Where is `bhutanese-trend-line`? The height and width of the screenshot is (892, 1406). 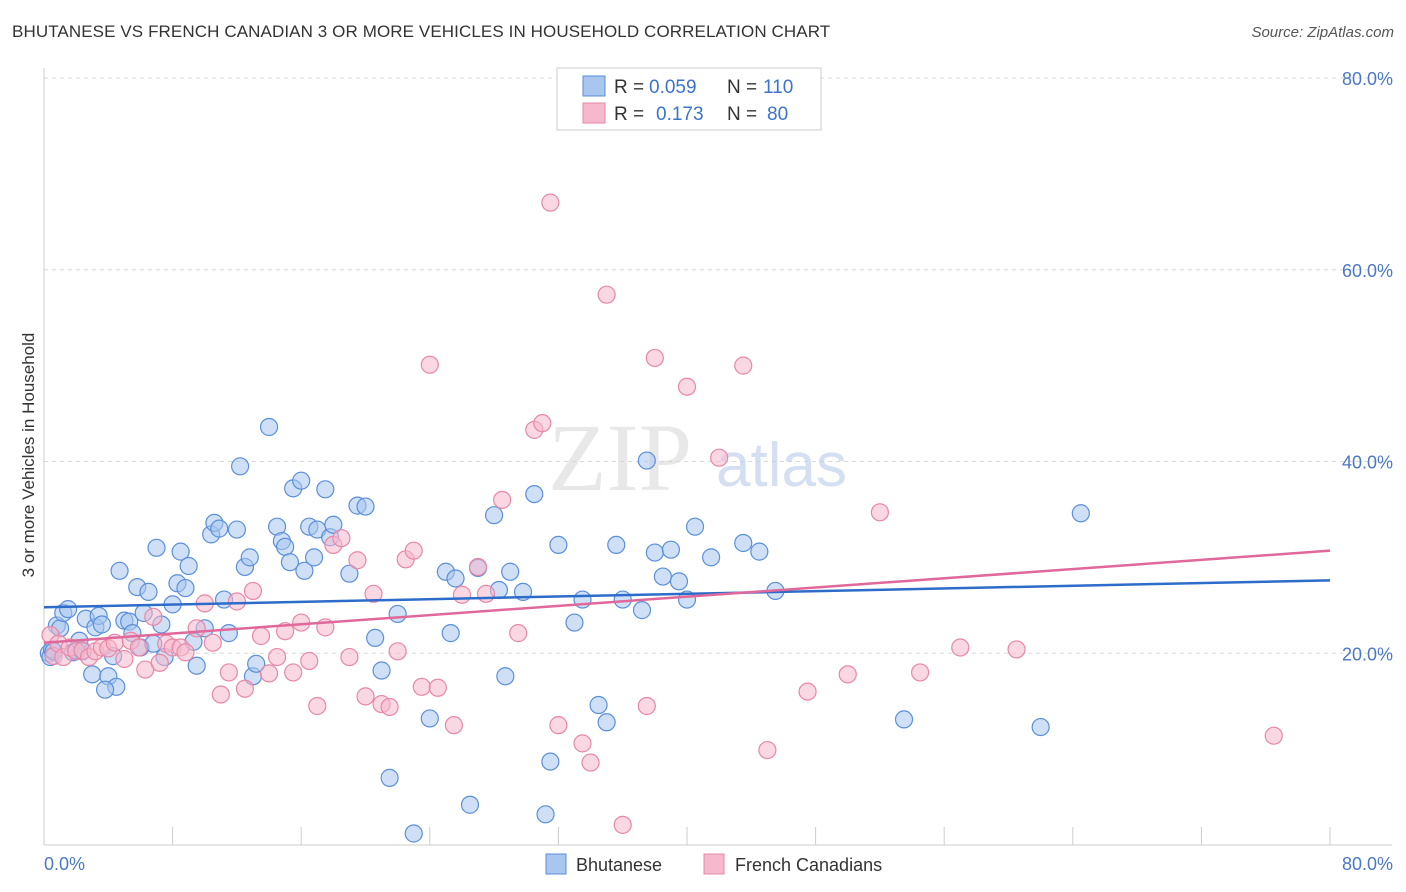 bhutanese-trend-line is located at coordinates (687, 594).